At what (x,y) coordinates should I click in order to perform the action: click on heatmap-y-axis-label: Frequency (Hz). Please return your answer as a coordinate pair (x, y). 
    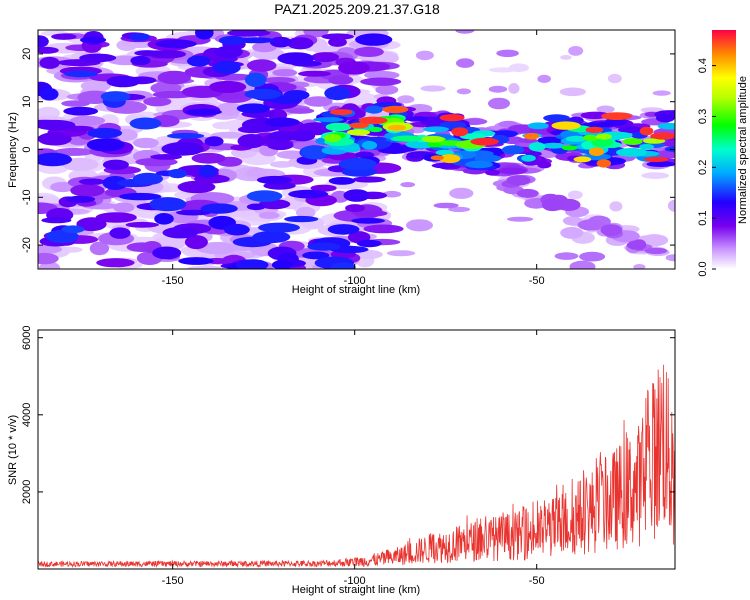
    Looking at the image, I should click on (13, 150).